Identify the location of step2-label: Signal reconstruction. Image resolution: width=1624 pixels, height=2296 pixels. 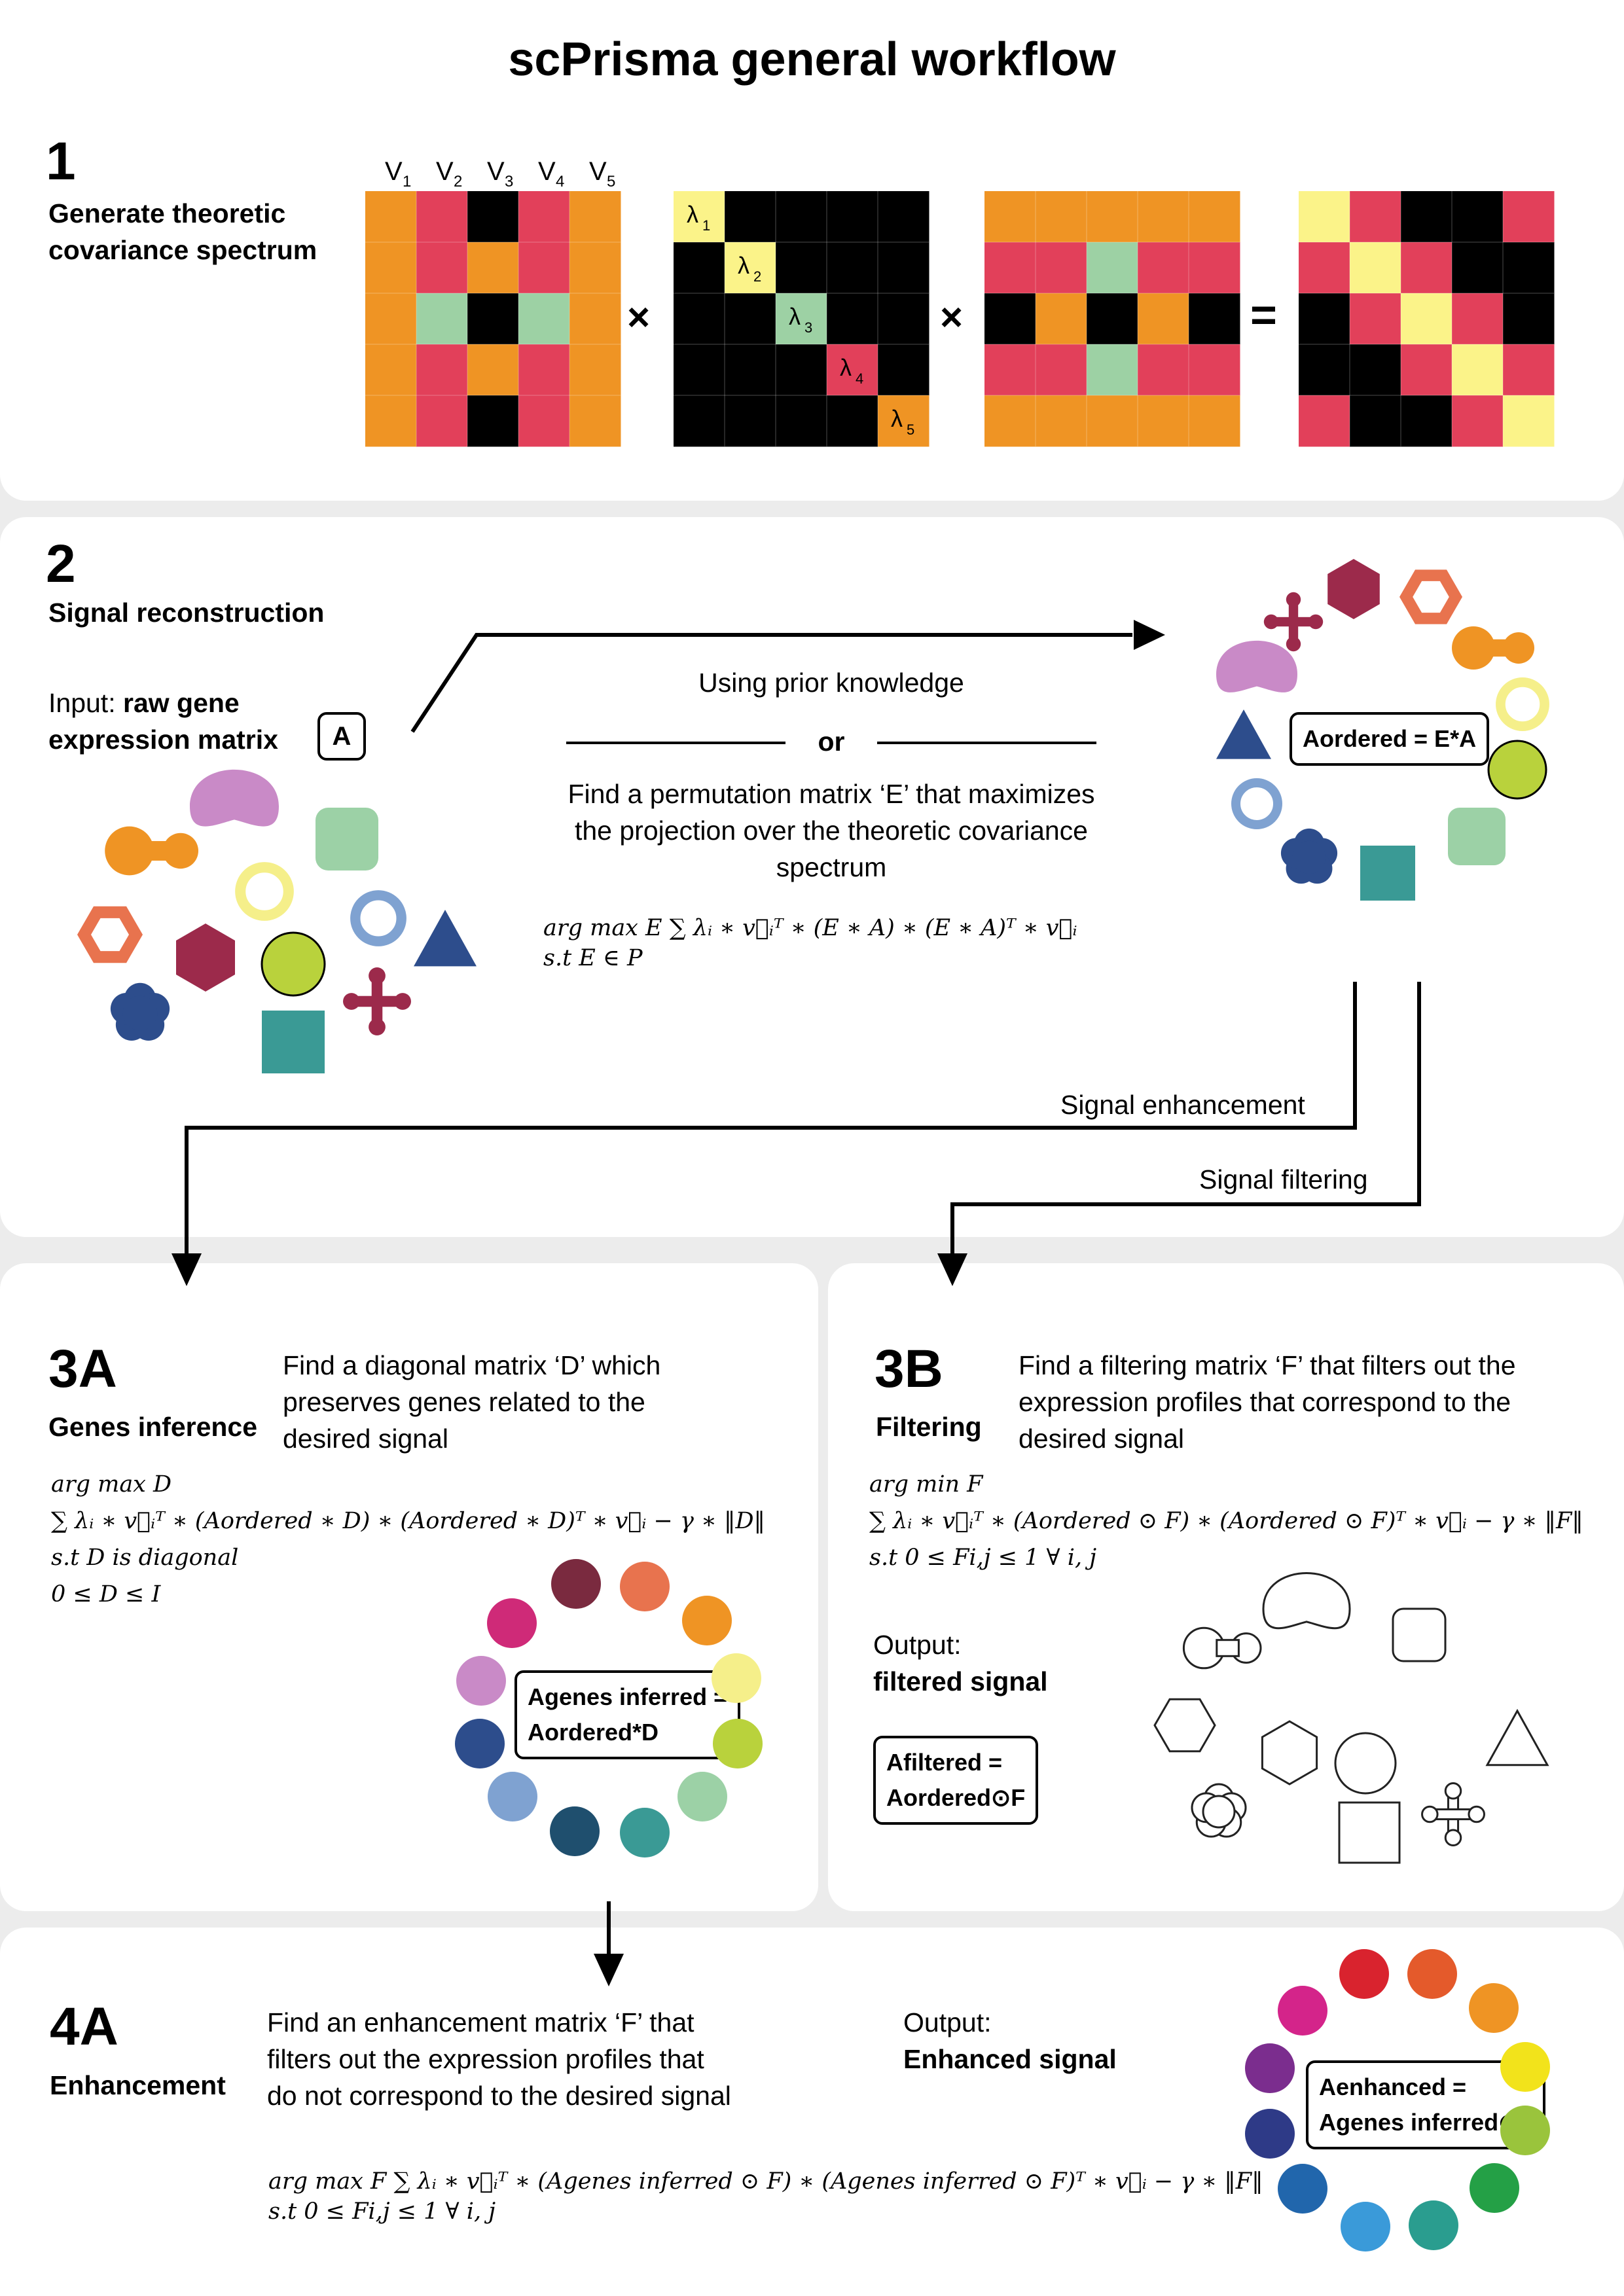
(186, 613).